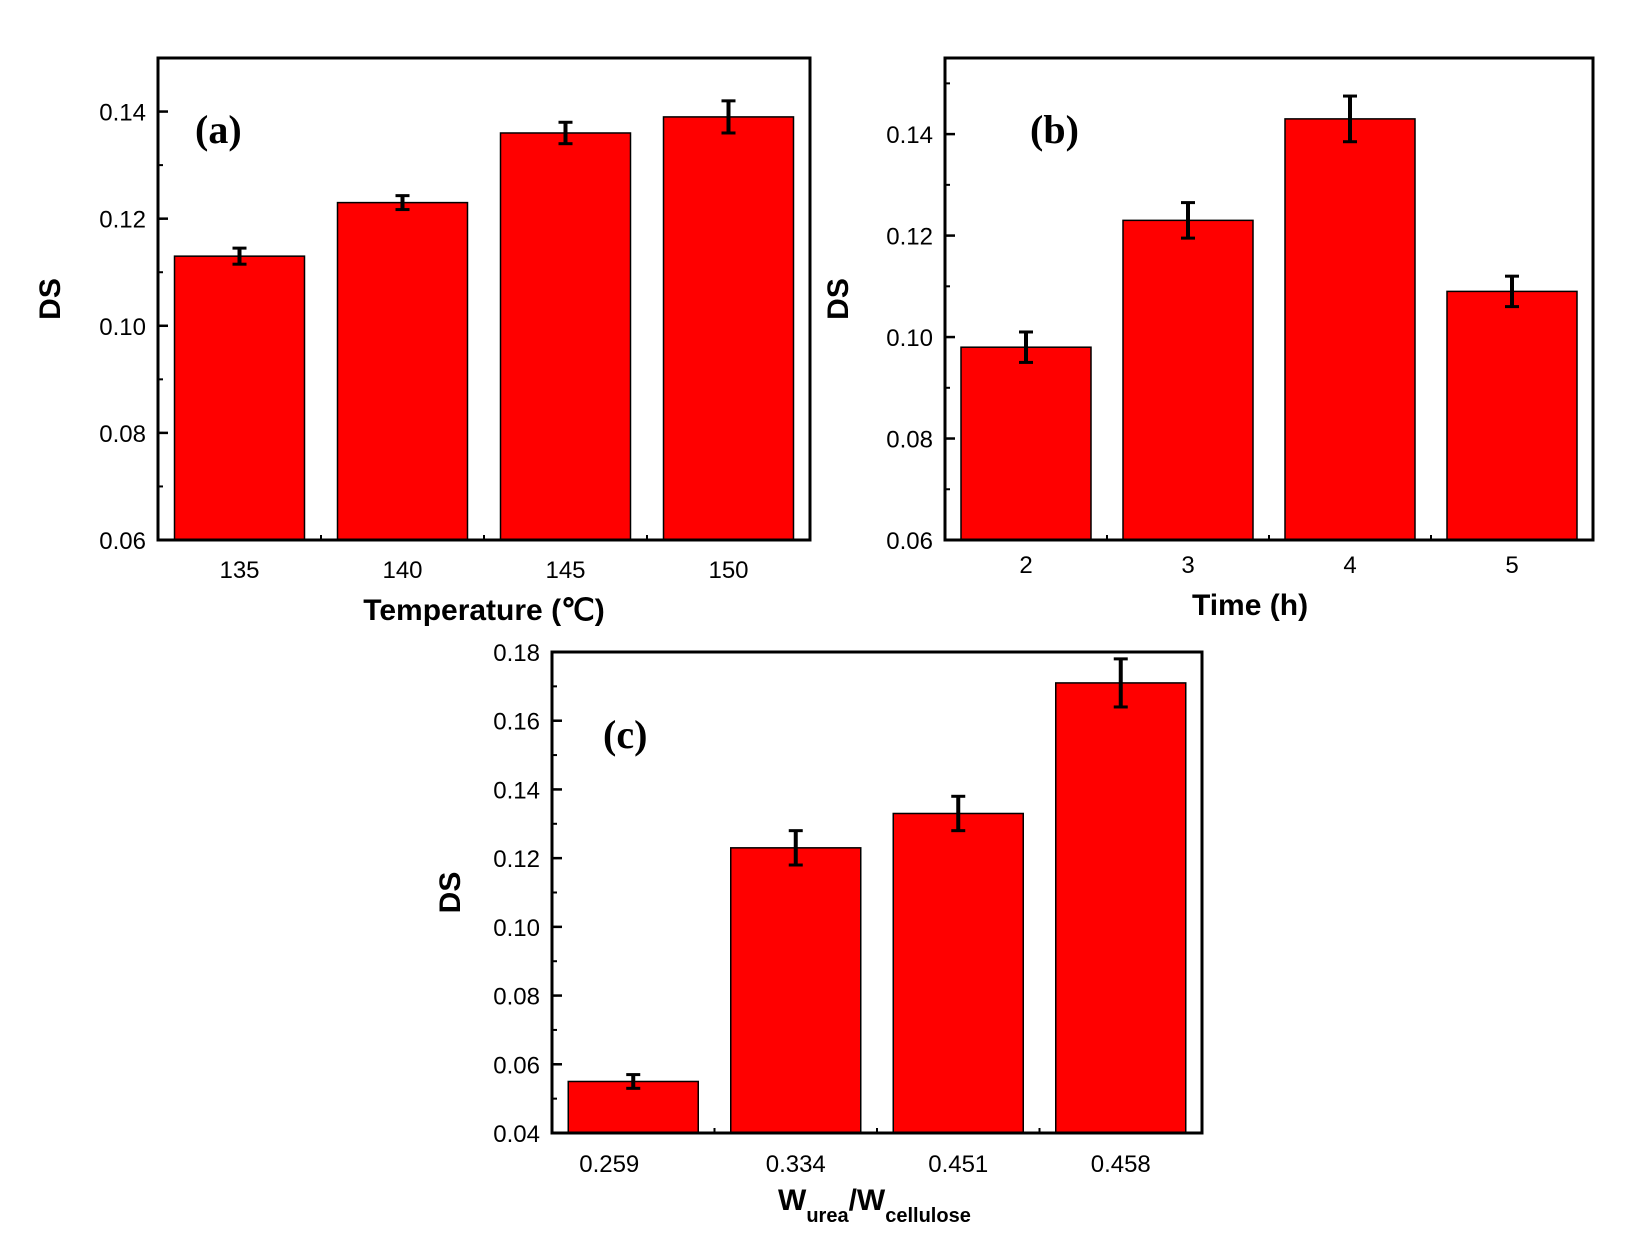 This screenshot has width=1636, height=1258. I want to click on x-axis-title-b: Time (h), so click(1250, 605).